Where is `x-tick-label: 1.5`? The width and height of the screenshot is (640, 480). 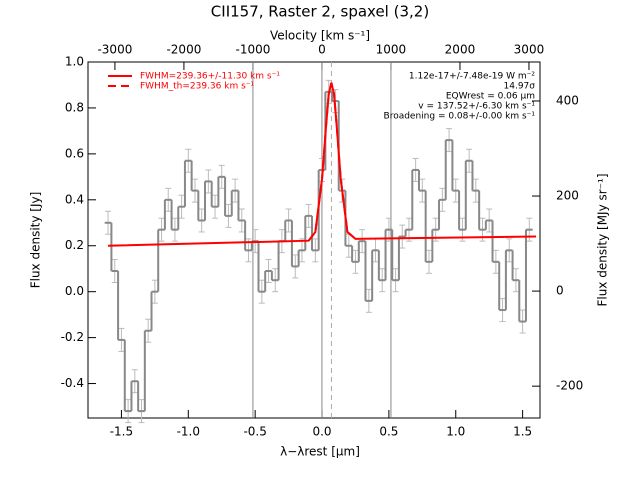
x-tick-label: 1.5 is located at coordinates (522, 432).